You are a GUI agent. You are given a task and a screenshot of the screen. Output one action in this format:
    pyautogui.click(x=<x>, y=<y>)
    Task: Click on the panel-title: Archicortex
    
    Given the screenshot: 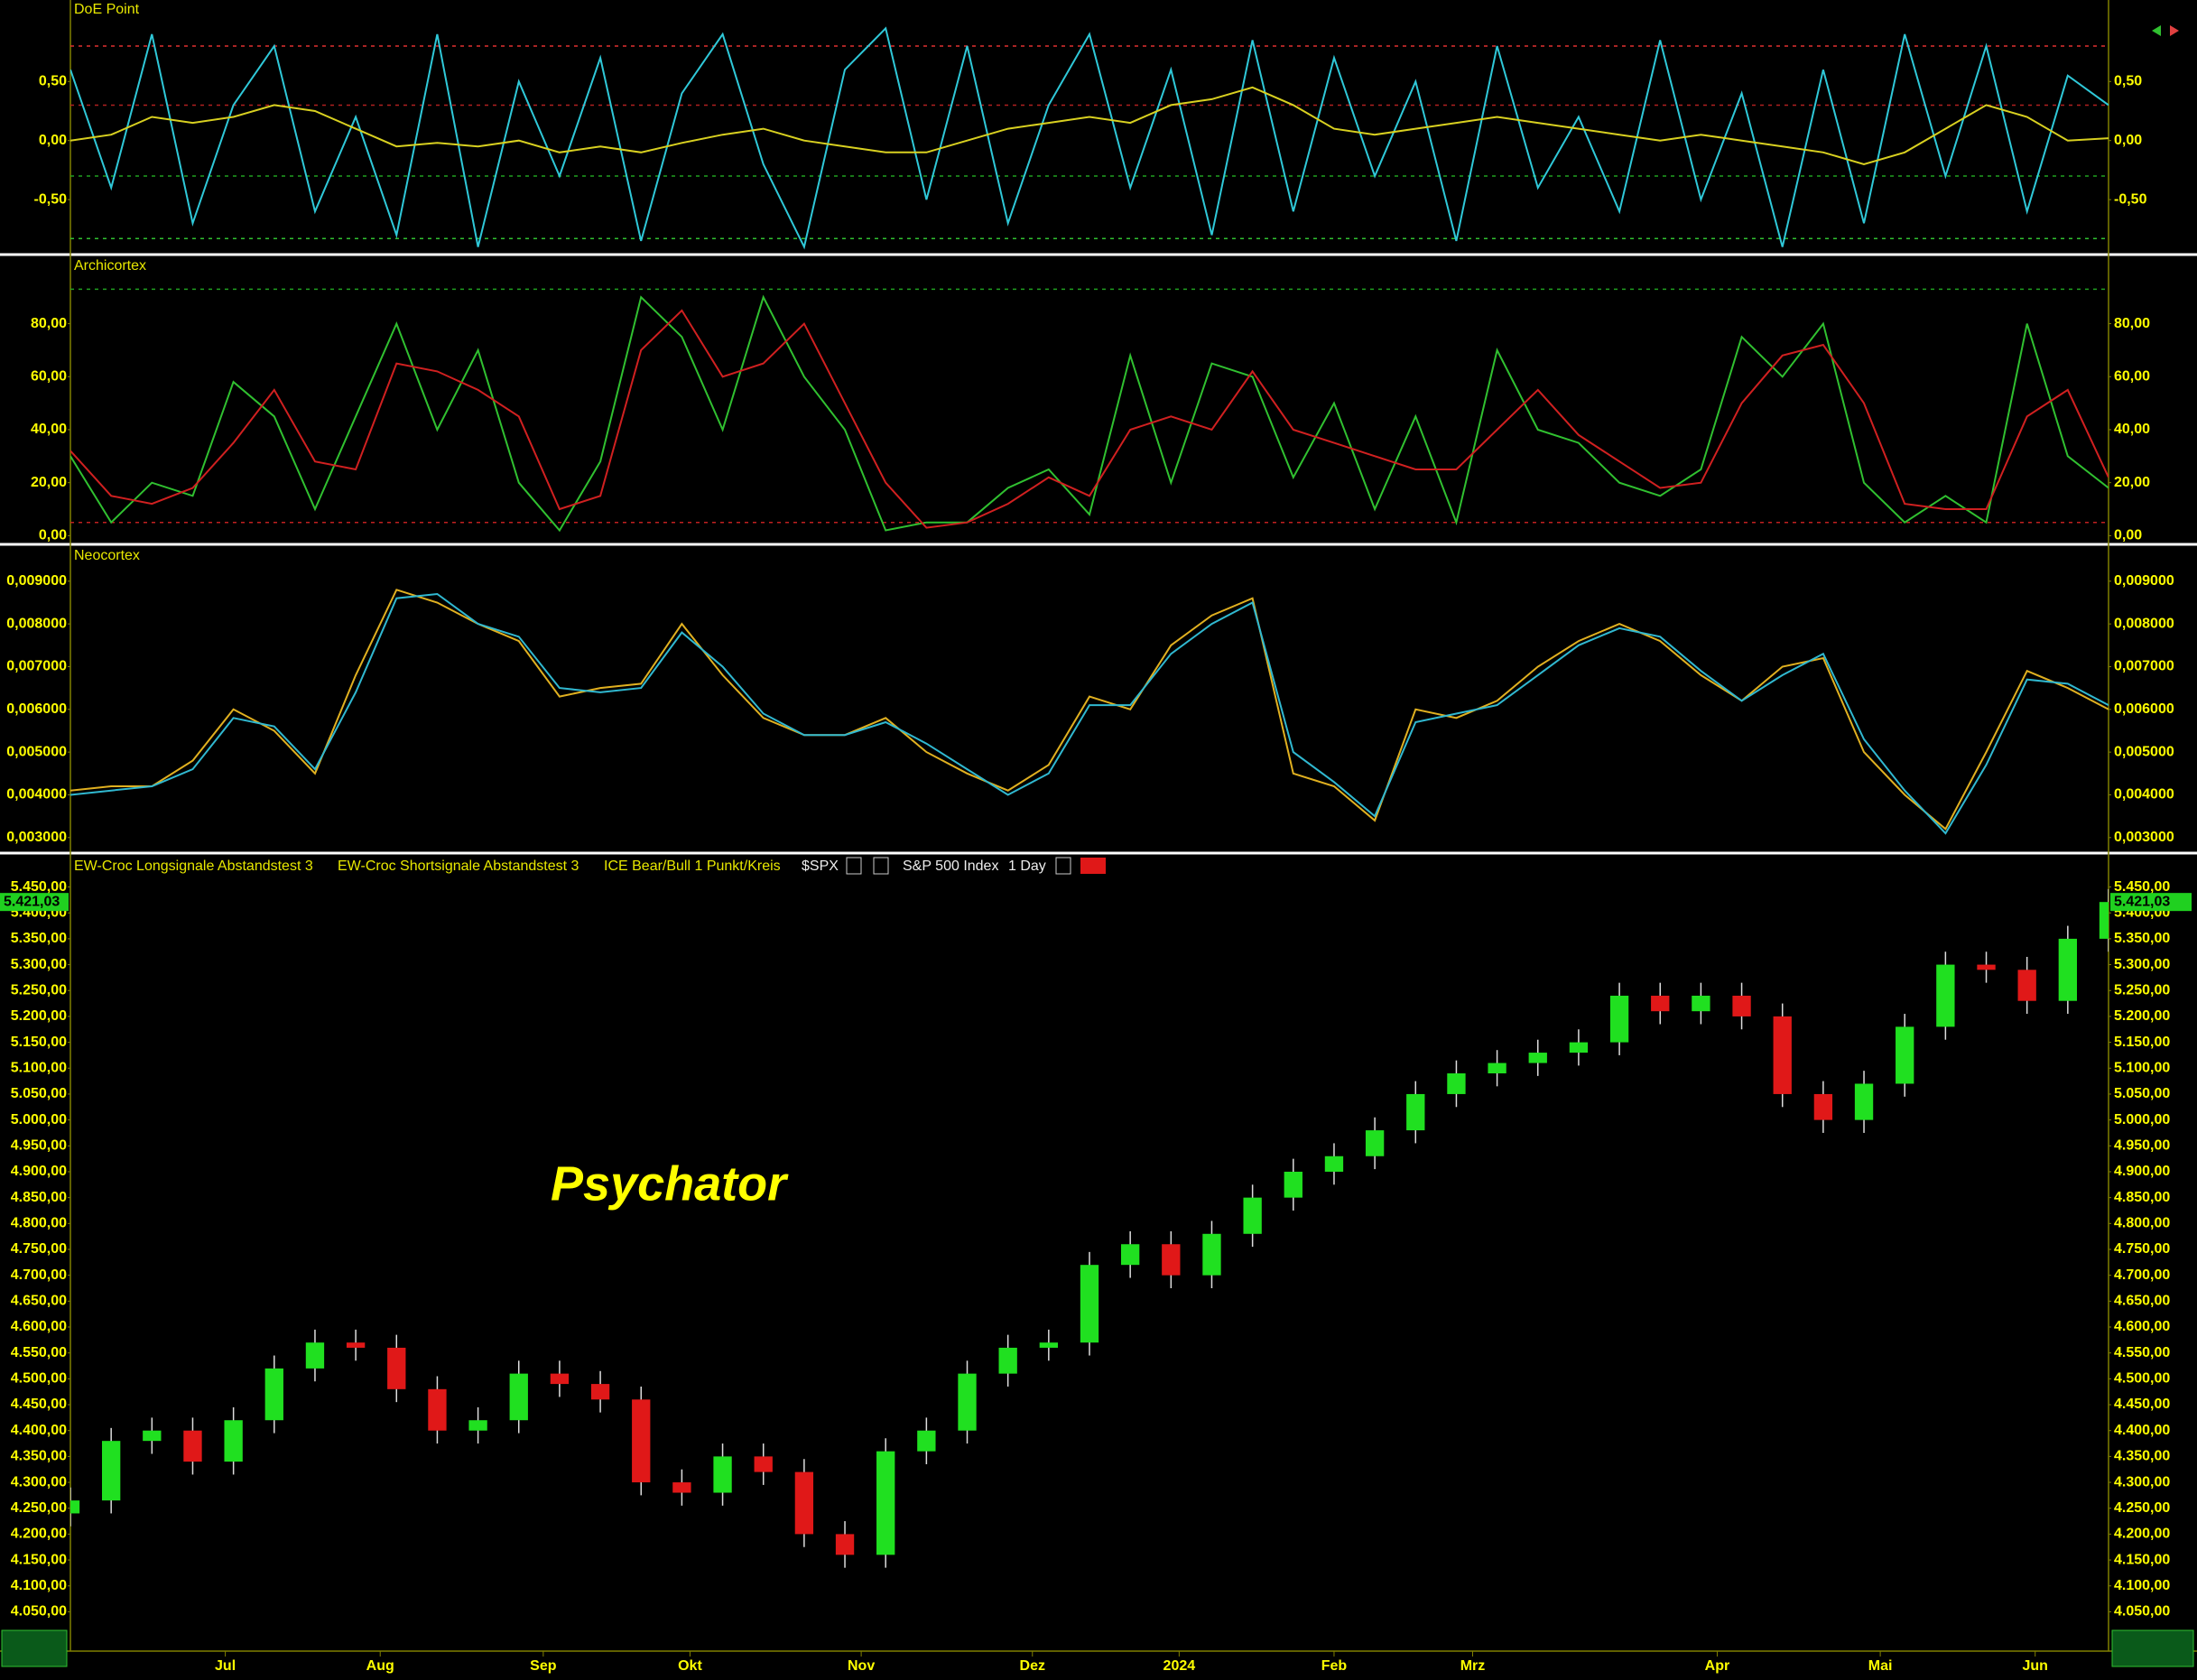 What is the action you would take?
    pyautogui.click(x=110, y=266)
    